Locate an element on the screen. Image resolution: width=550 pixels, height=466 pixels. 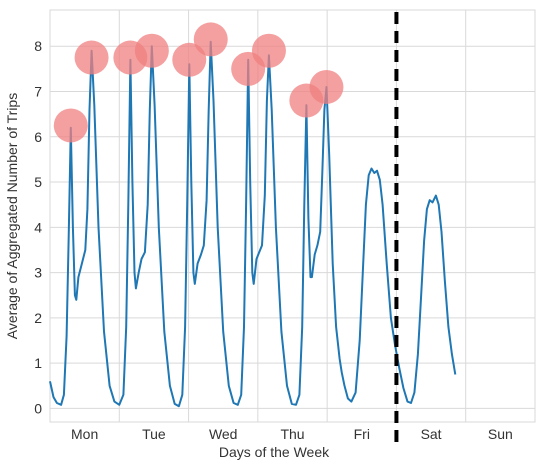
y-tick-label: 0 is located at coordinates (38, 408).